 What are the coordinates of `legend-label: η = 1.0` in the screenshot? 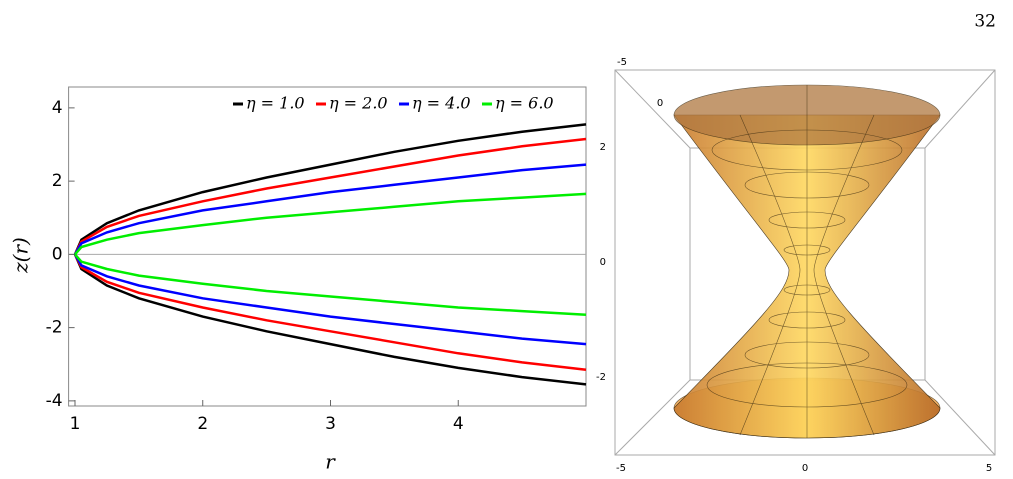 It's located at (275, 103).